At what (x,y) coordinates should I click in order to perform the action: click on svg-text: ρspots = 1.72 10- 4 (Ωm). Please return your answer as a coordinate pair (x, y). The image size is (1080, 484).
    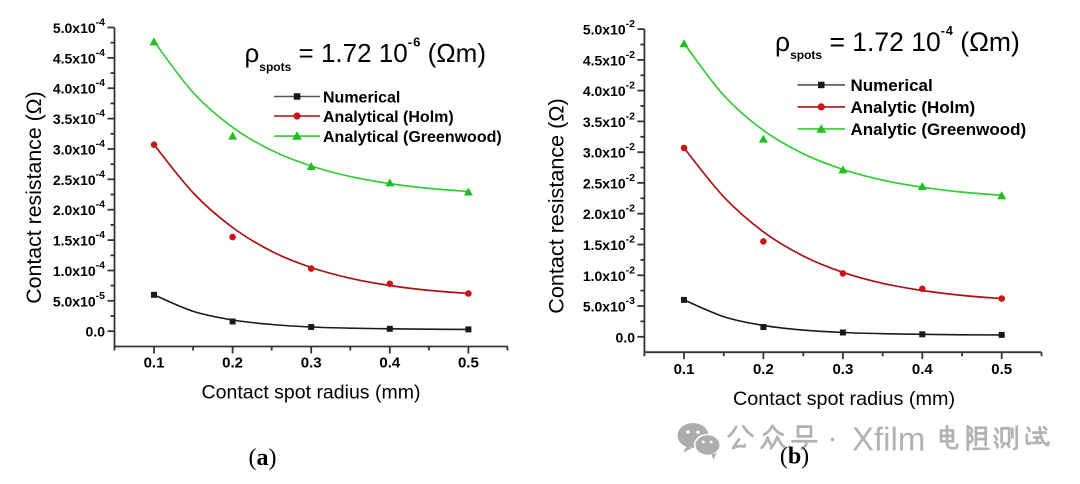
    Looking at the image, I should click on (897, 43).